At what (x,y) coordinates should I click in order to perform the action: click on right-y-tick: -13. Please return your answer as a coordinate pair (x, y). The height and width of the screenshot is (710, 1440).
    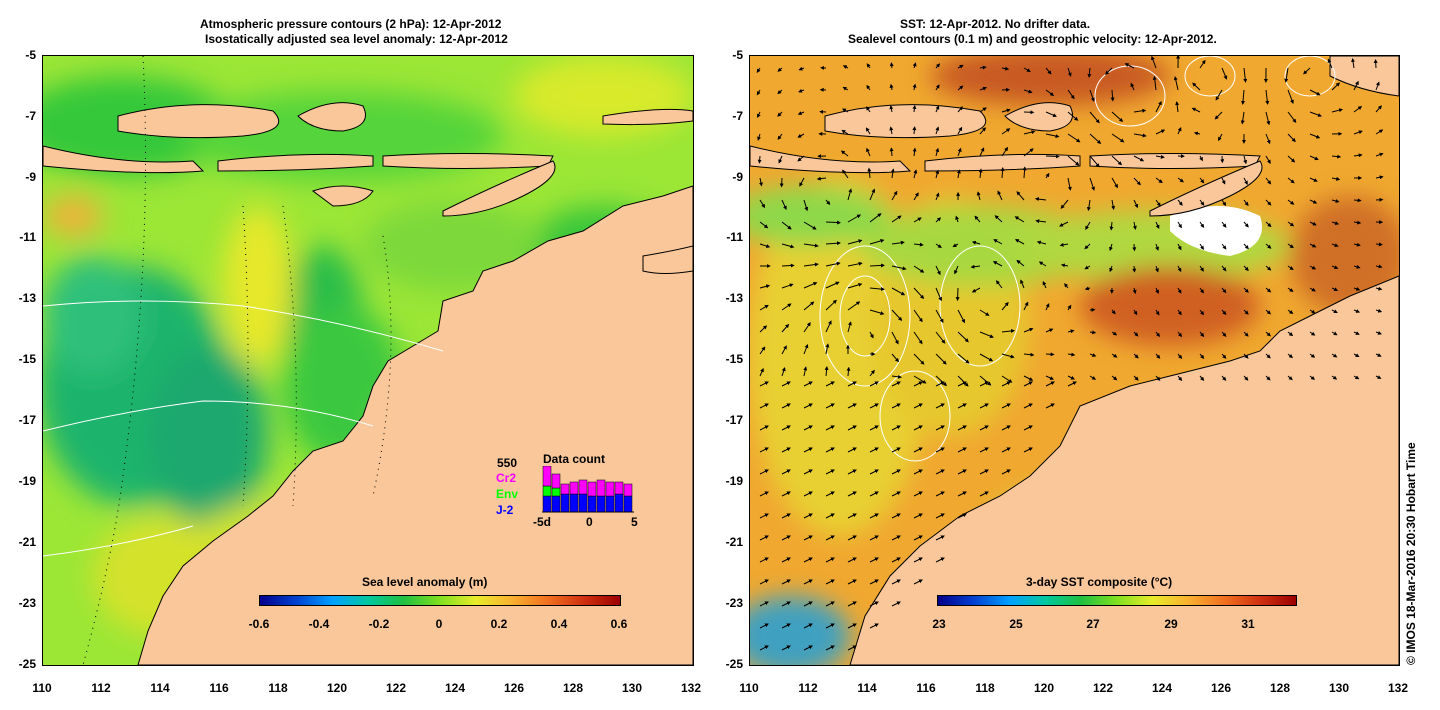
    Looking at the image, I should click on (734, 298).